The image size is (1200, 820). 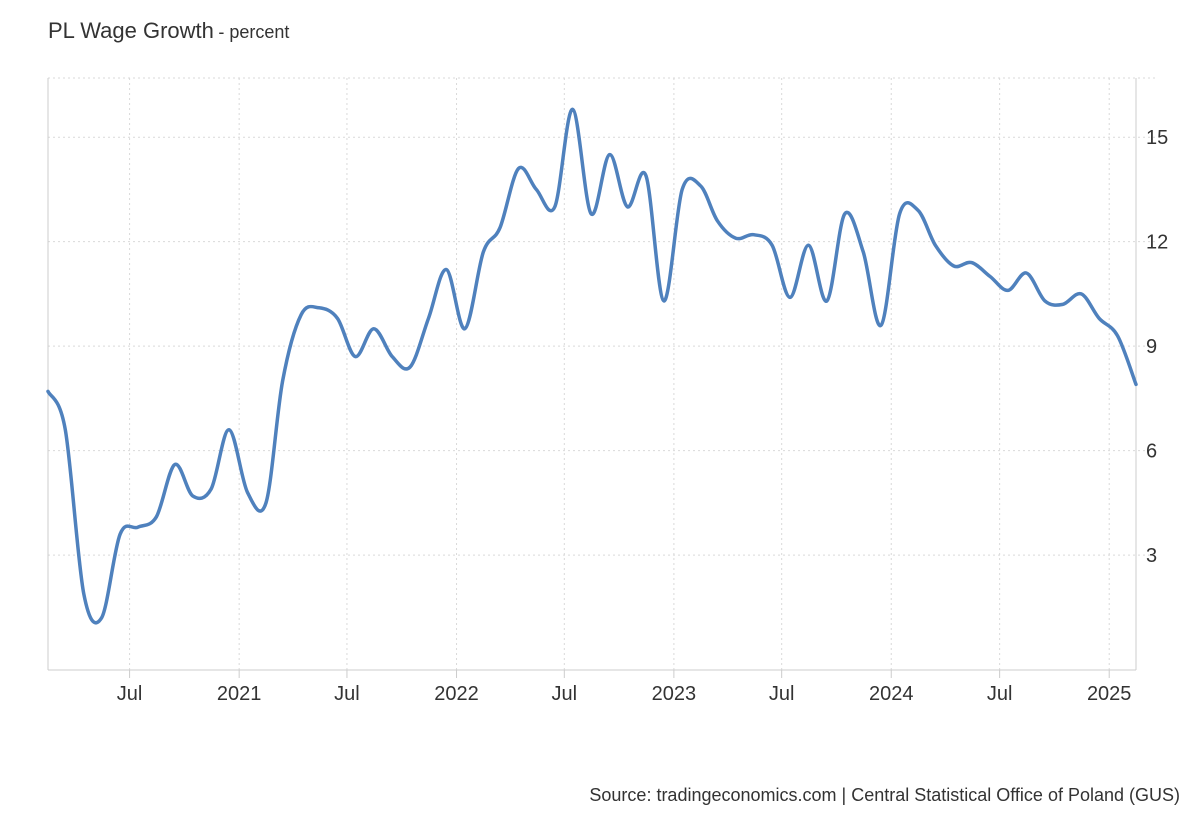 I want to click on y-tick-label: 9, so click(x=1151, y=347).